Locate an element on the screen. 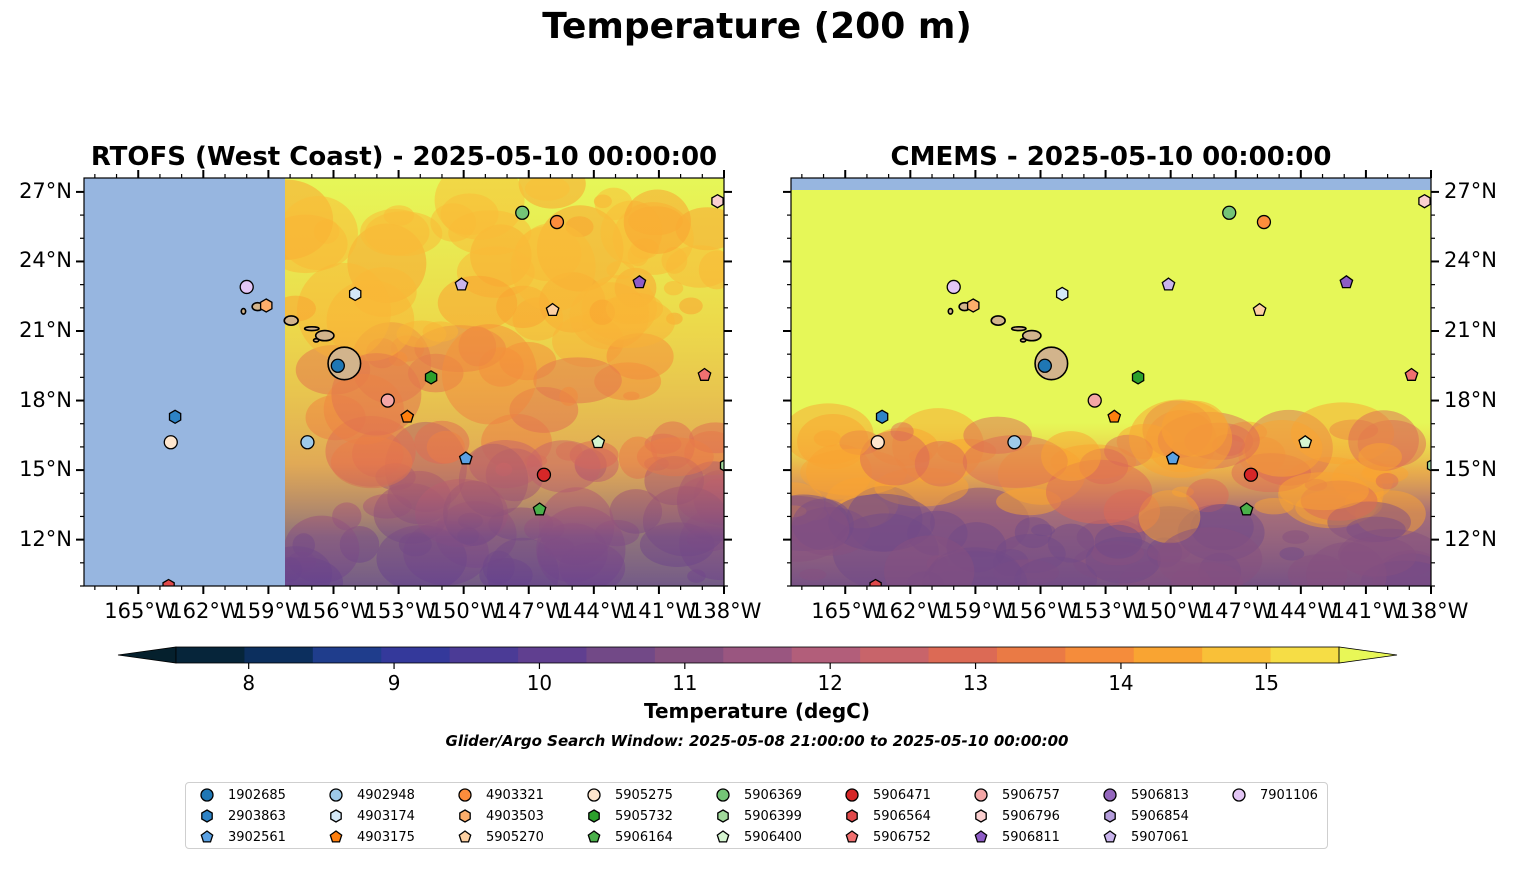  colorbar-tick-label: 11 is located at coordinates (685, 683).